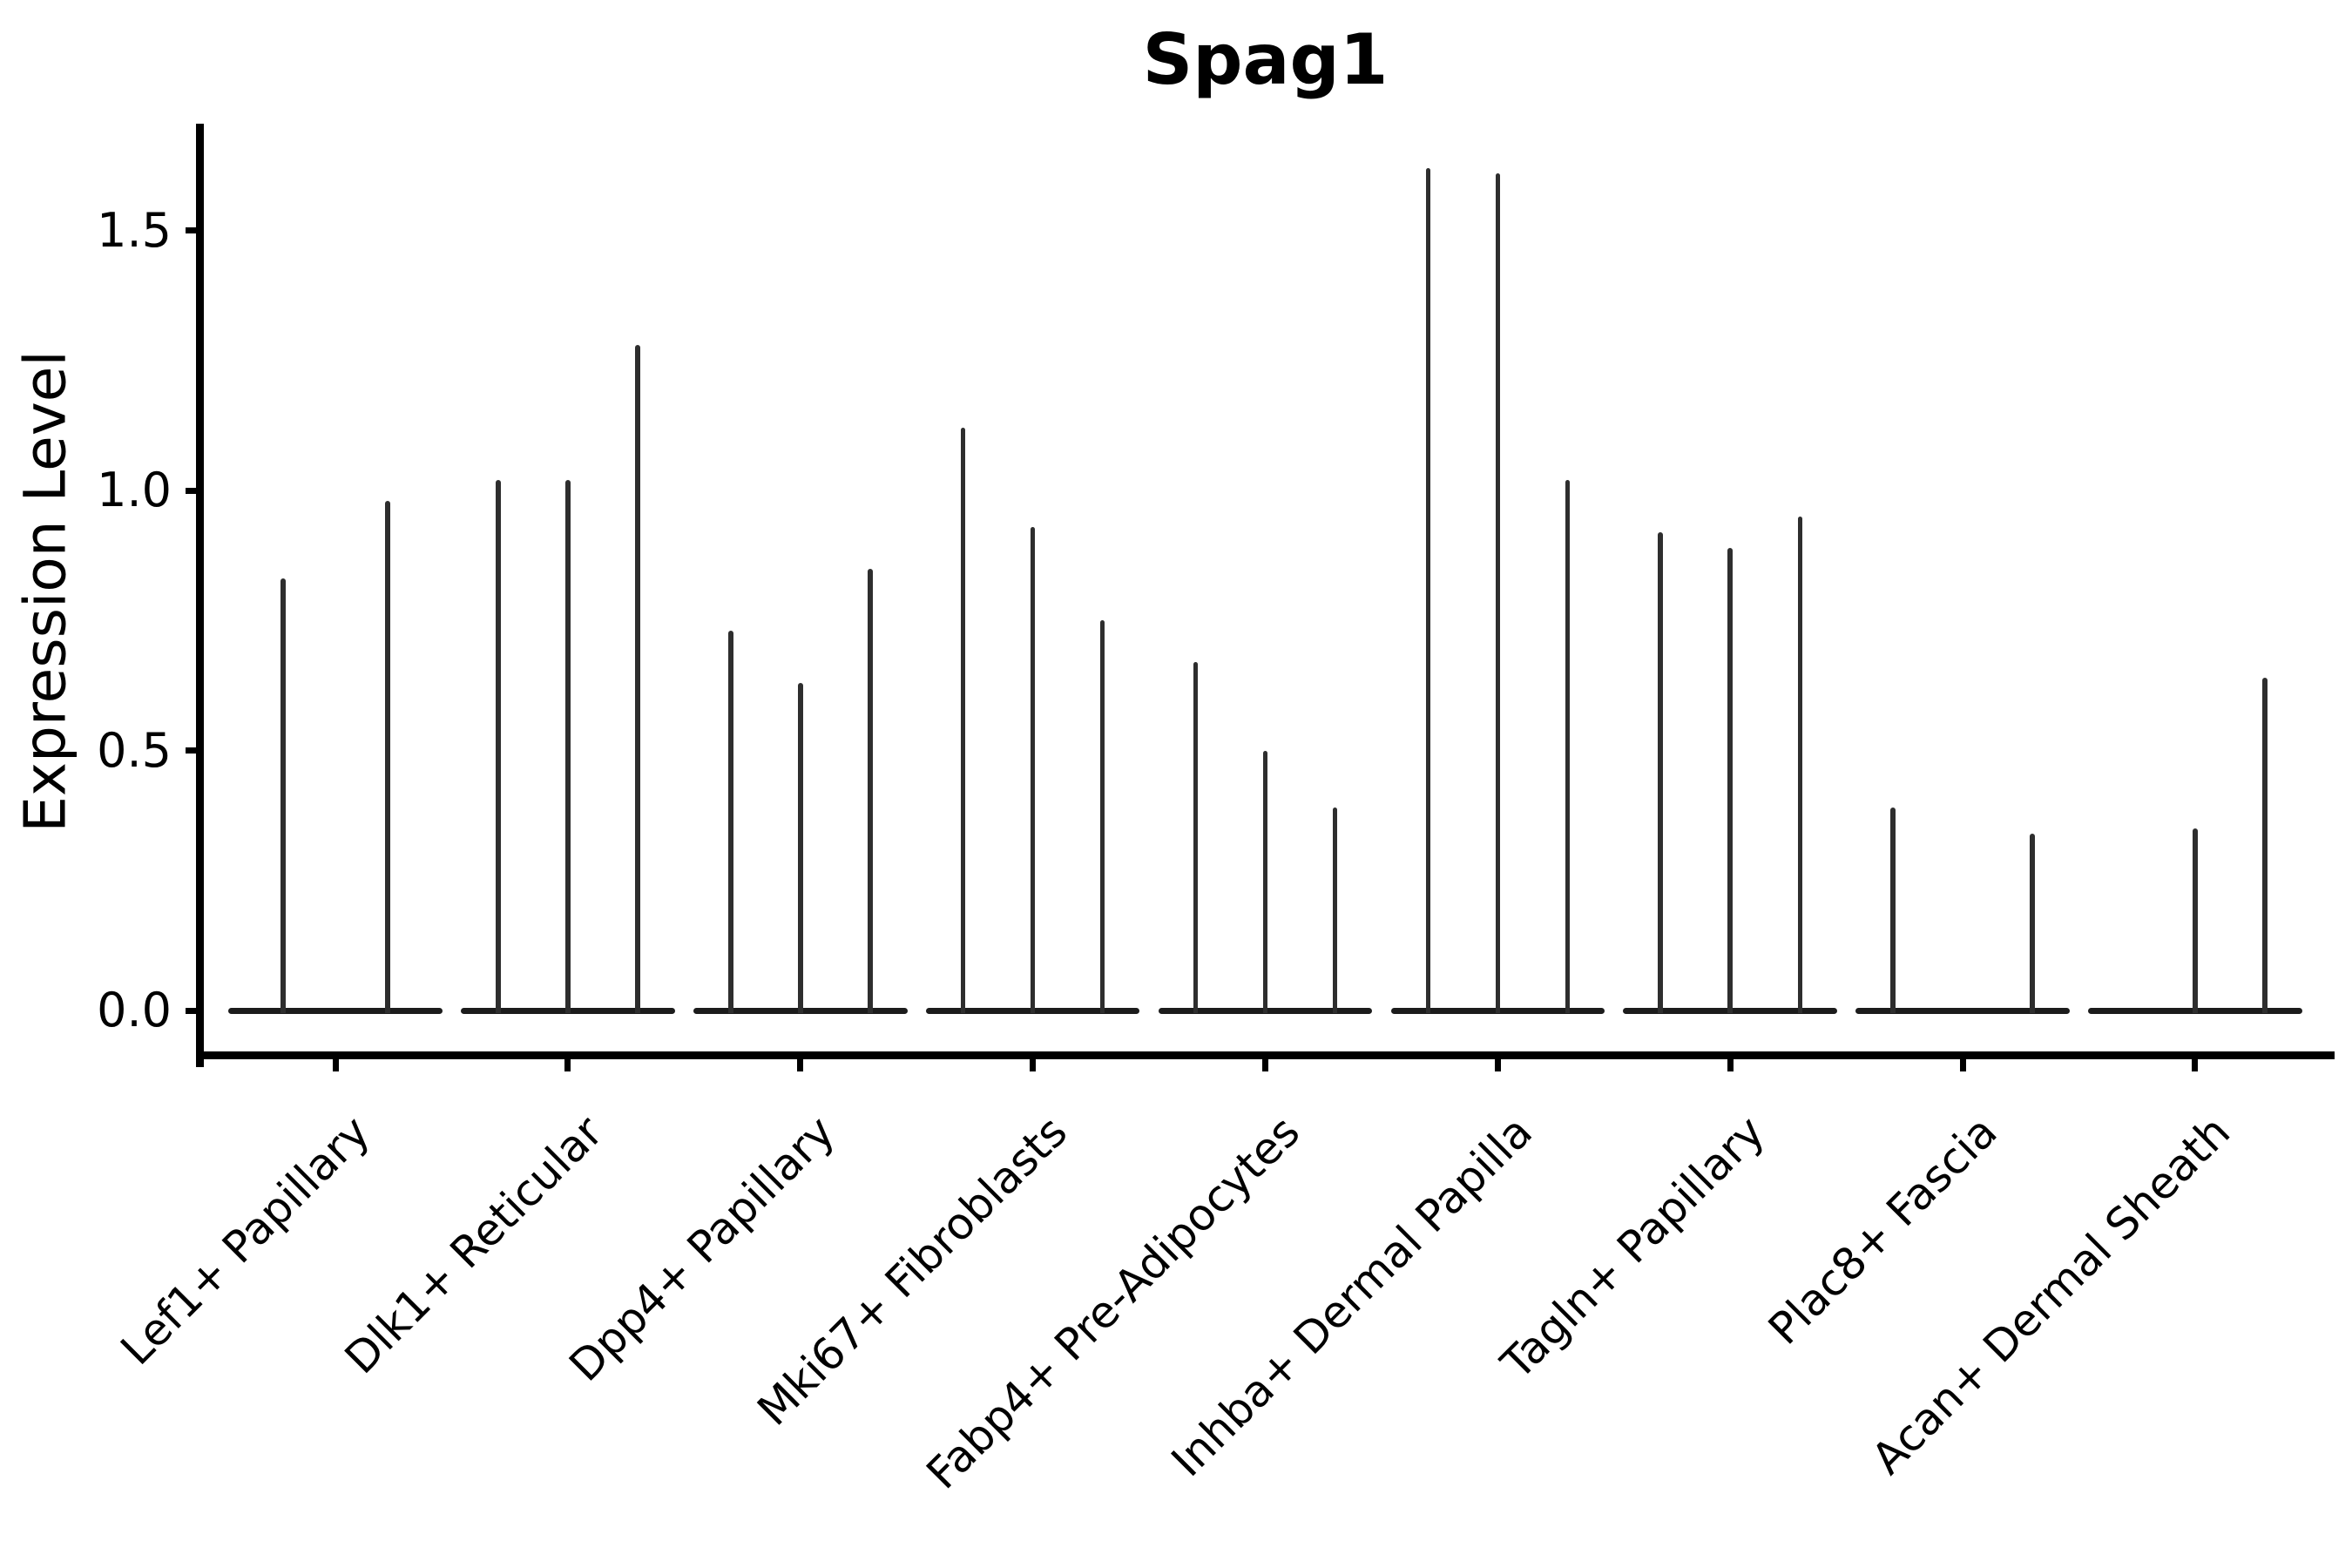 The width and height of the screenshot is (2352, 1568). What do you see at coordinates (134, 490) in the screenshot?
I see `y-tick-label: 1.0` at bounding box center [134, 490].